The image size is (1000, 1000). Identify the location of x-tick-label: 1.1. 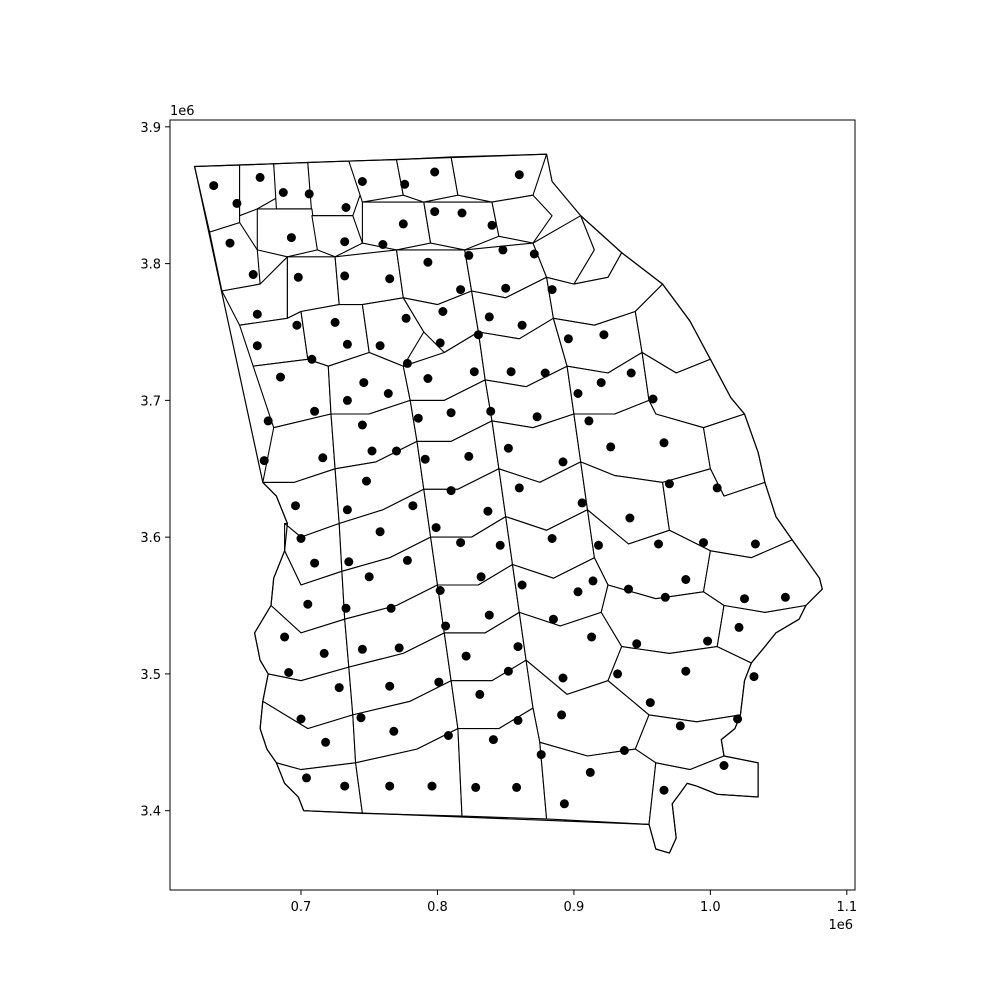
(846, 907).